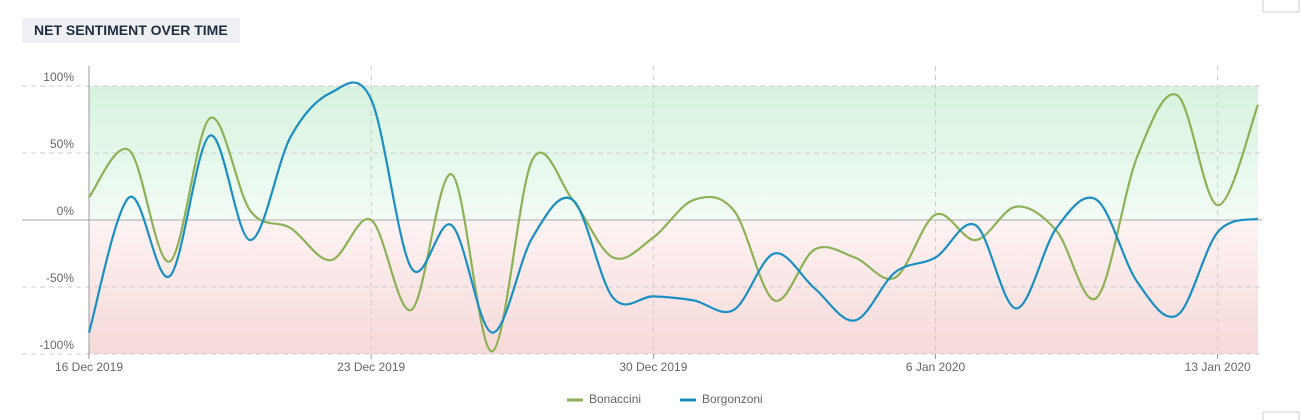 The width and height of the screenshot is (1301, 420). I want to click on y-tick-label: 50%, so click(62, 144).